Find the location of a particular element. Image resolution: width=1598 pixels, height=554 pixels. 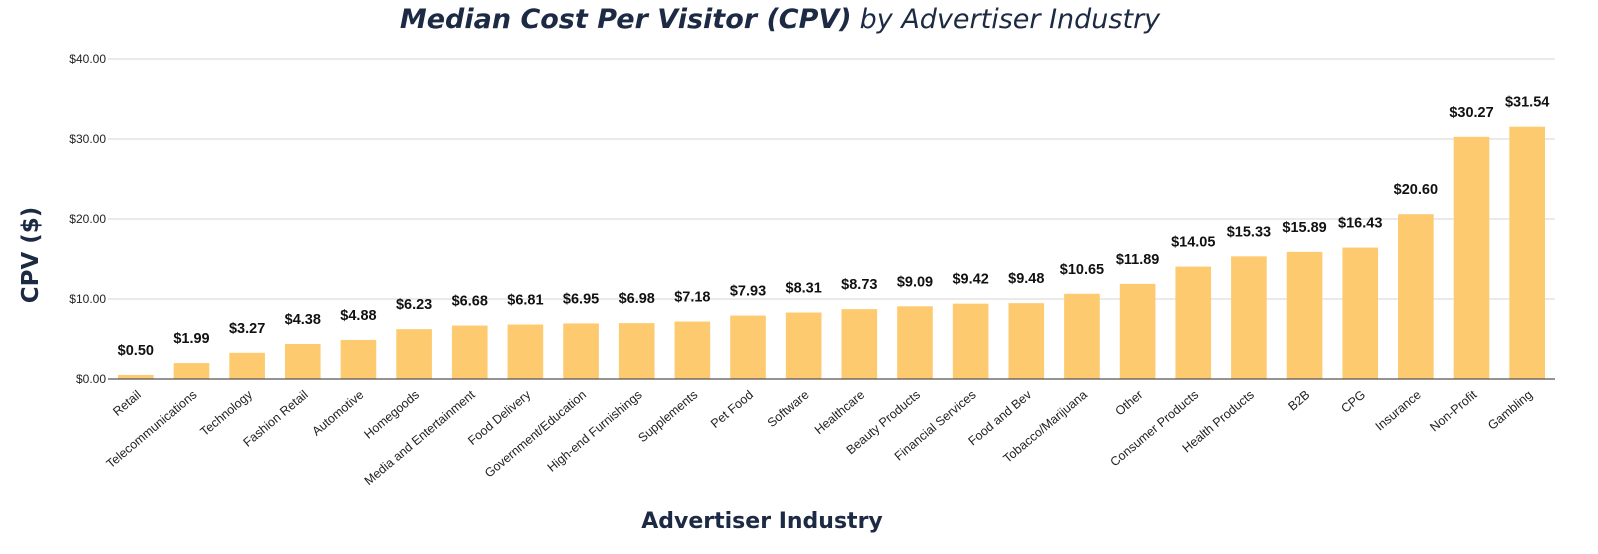

category-label: B2B is located at coordinates (1298, 401).